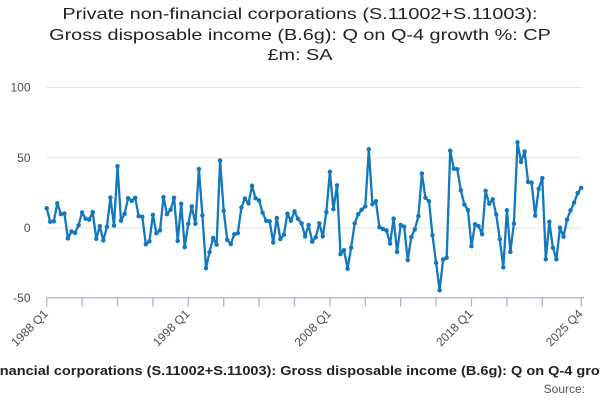 The width and height of the screenshot is (600, 400). Describe the element at coordinates (171, 327) in the screenshot. I see `svg-text: 1998 Q1` at that location.